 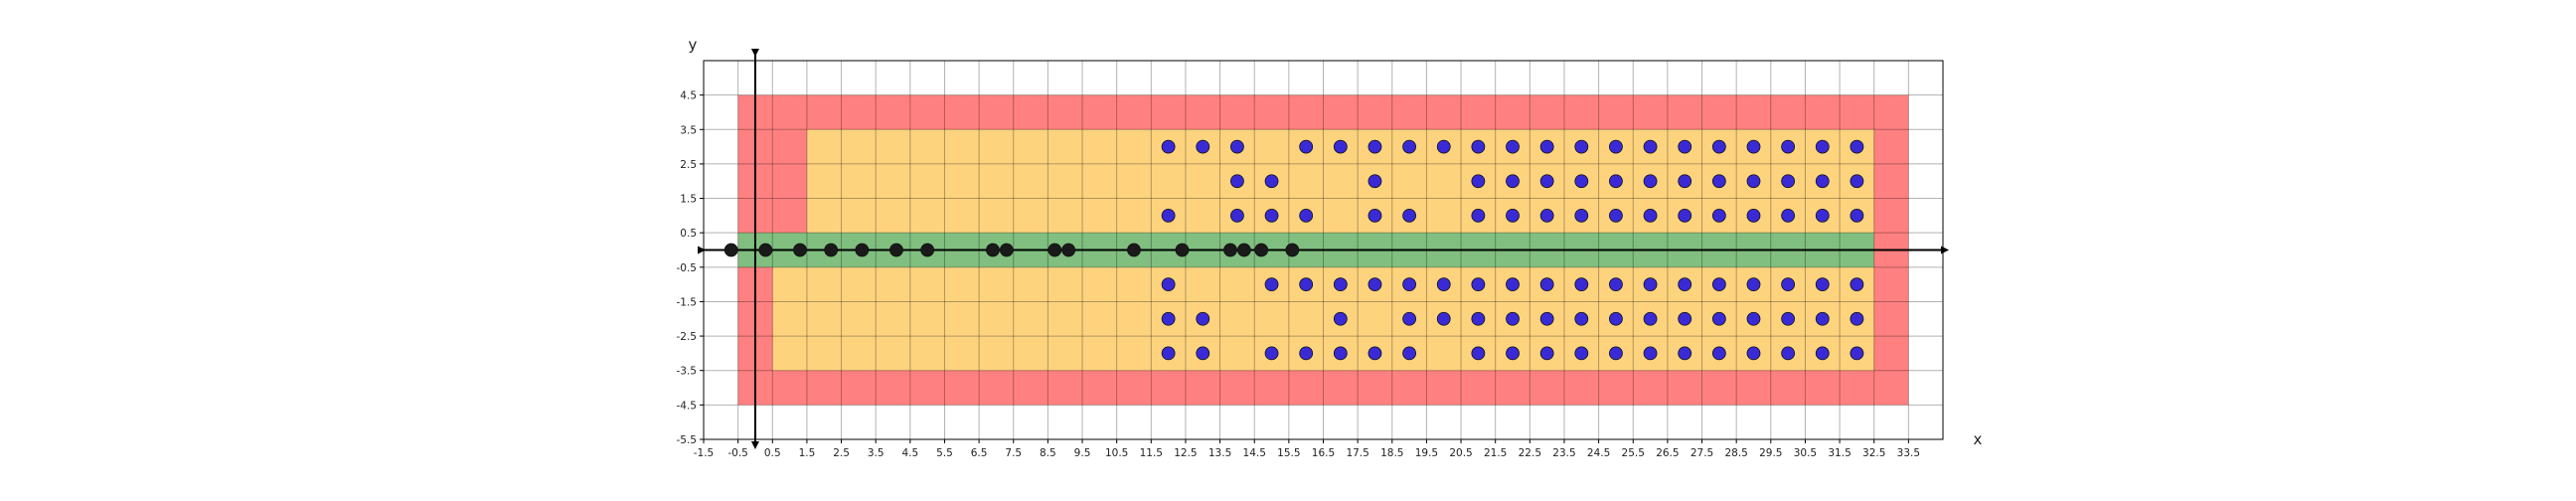 What do you see at coordinates (688, 234) in the screenshot?
I see `y-tick-label: 0.5` at bounding box center [688, 234].